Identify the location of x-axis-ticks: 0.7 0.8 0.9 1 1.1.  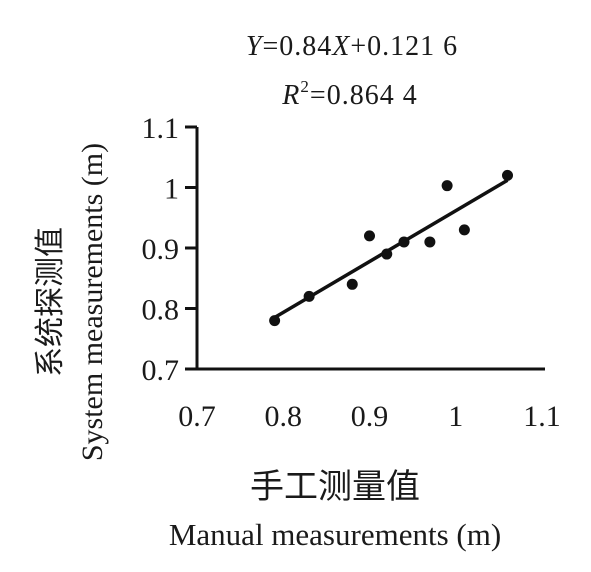
(369, 416).